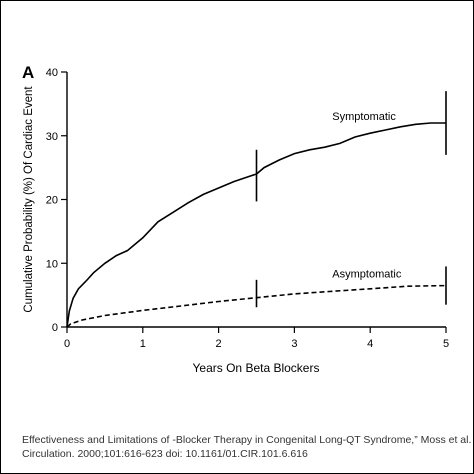 Image resolution: width=474 pixels, height=474 pixels. Describe the element at coordinates (364, 117) in the screenshot. I see `series-annotation: Symptomatic` at that location.